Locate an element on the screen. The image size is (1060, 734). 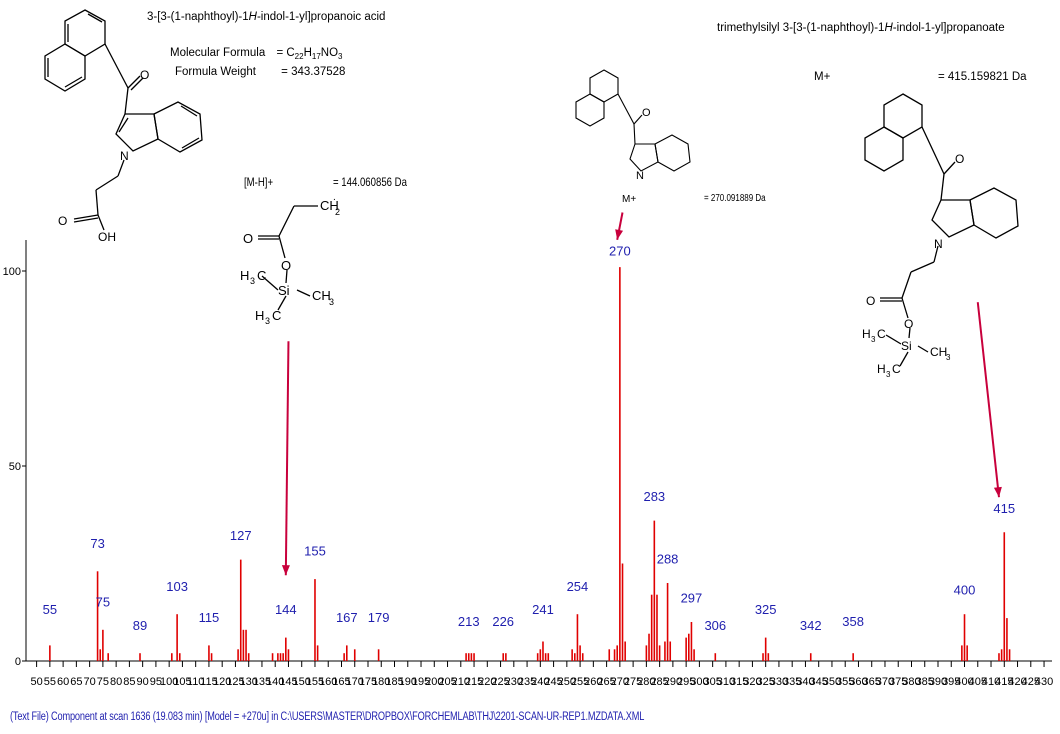
x-tick-label: 335 is located at coordinates (792, 682).